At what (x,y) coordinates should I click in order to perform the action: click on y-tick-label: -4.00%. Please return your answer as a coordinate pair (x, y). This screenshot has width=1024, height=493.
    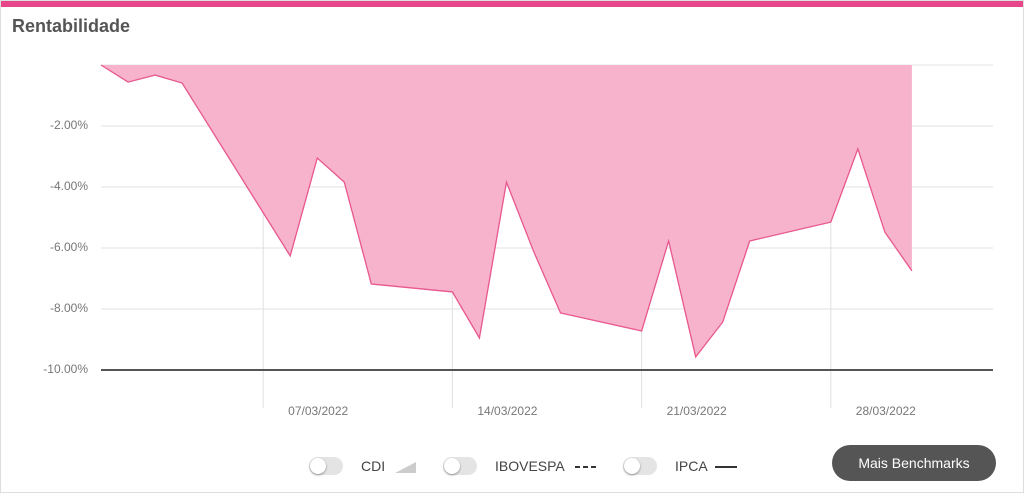
    Looking at the image, I should click on (69, 186).